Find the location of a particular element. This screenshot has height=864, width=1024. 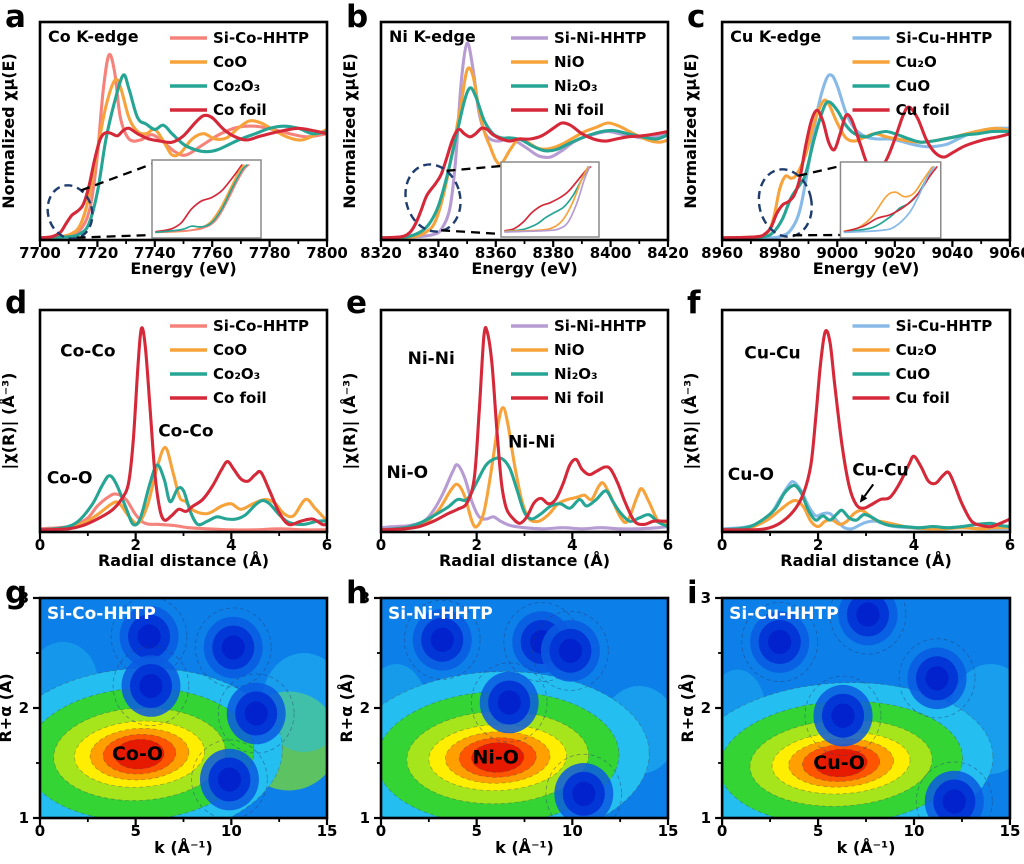

panel-letter: b is located at coordinates (357, 17).